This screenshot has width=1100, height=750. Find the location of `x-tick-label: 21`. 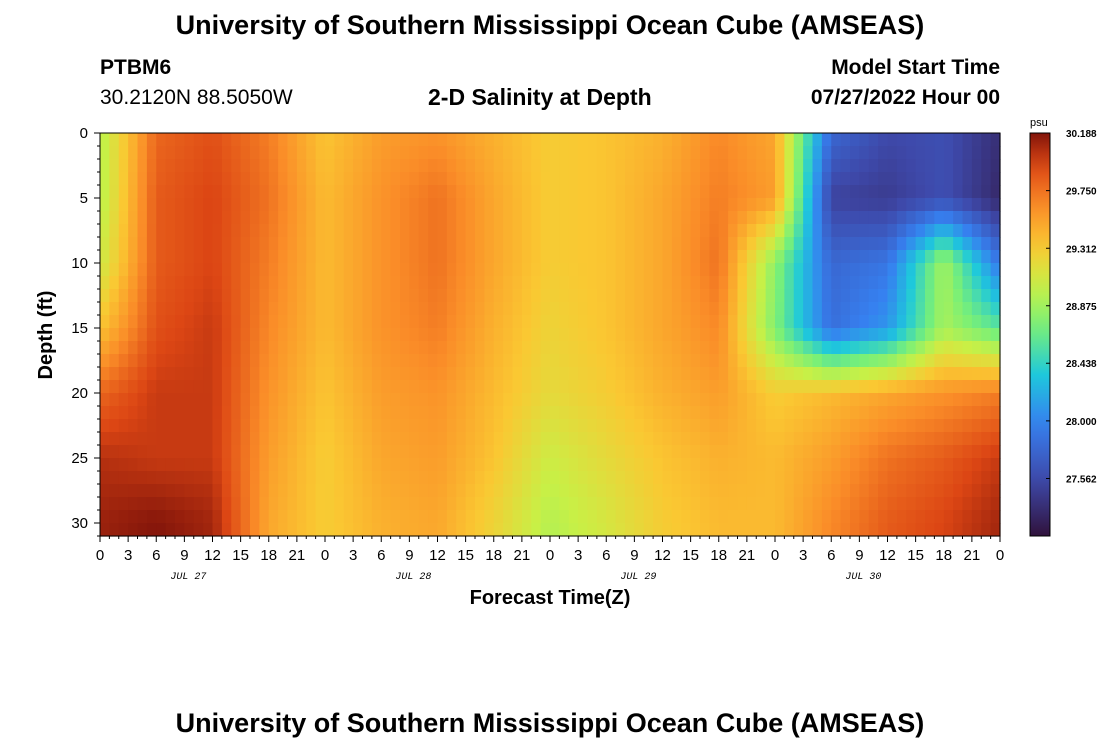

x-tick-label: 21 is located at coordinates (972, 555).